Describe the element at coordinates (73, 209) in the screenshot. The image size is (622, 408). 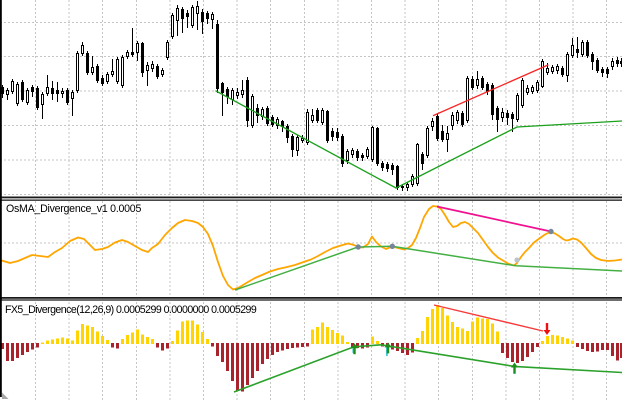
I see `svg-text: OsMA_Divergence_v1 0.0005` at that location.